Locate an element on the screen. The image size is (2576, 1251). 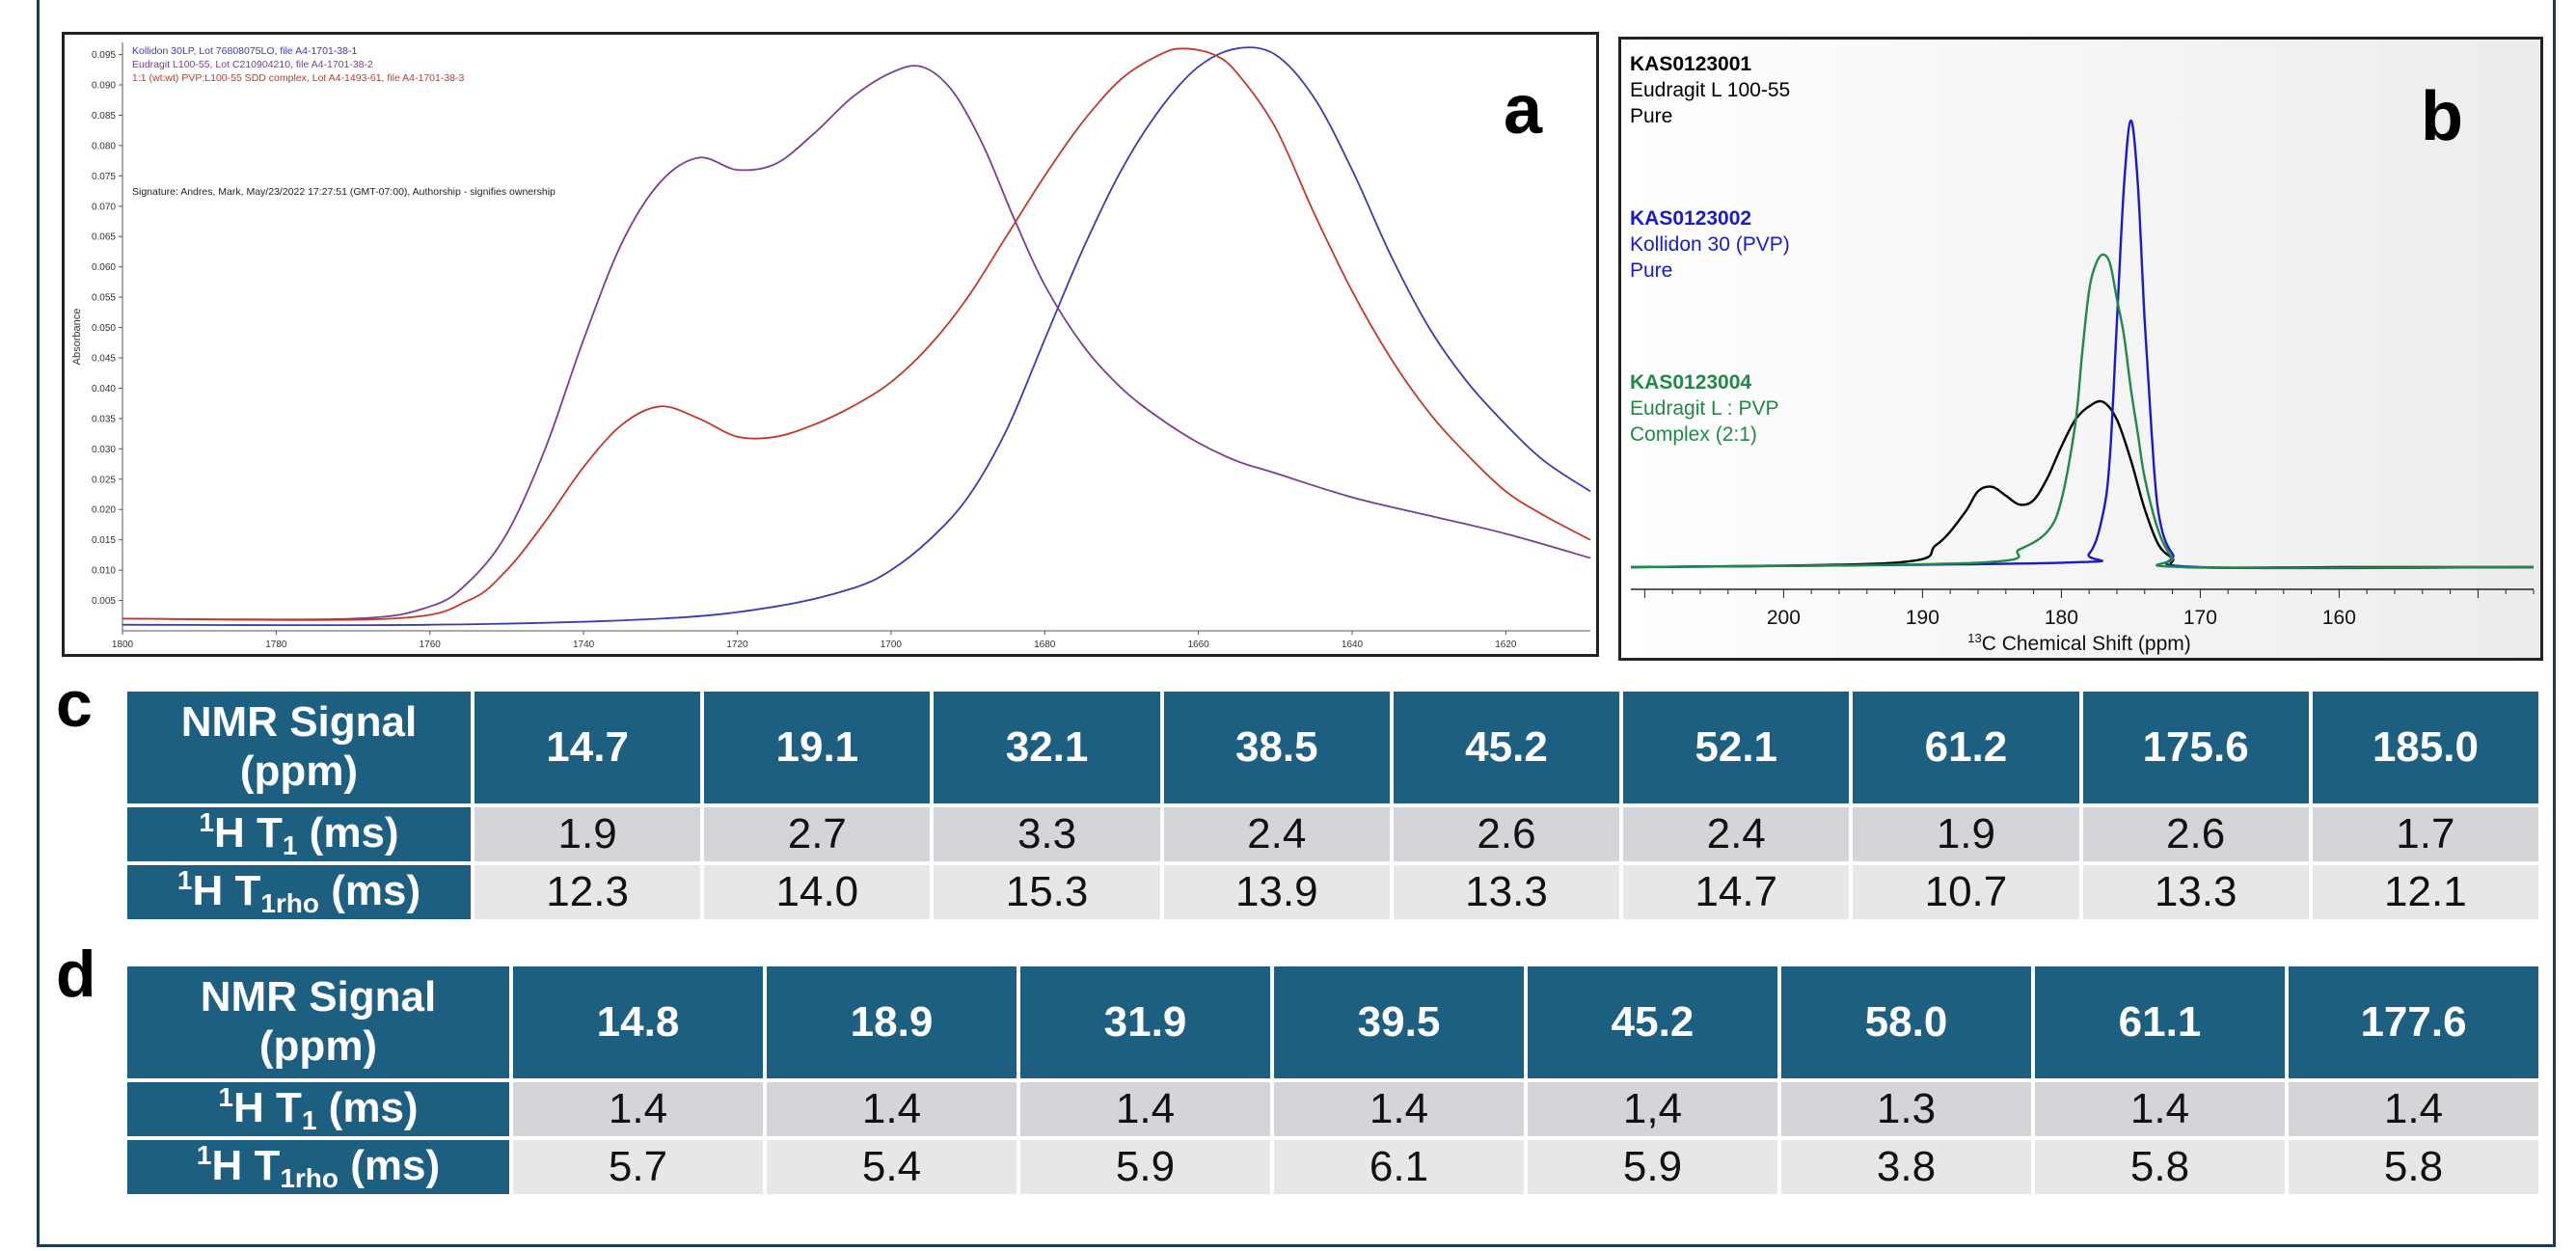
header-cell: 39.5 is located at coordinates (1399, 1022).